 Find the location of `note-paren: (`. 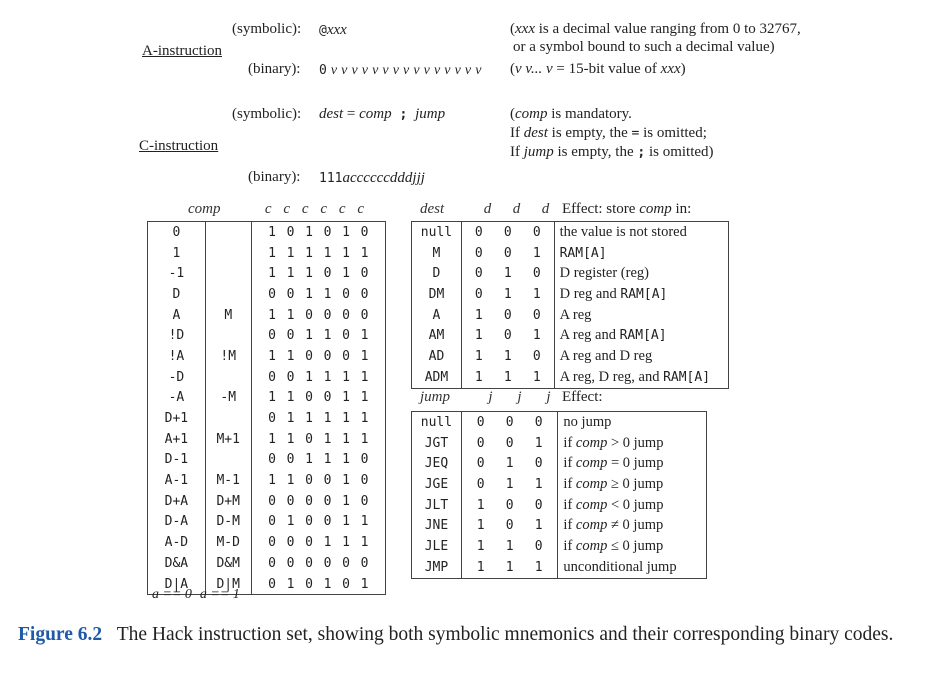

note-paren: ( is located at coordinates (512, 114).